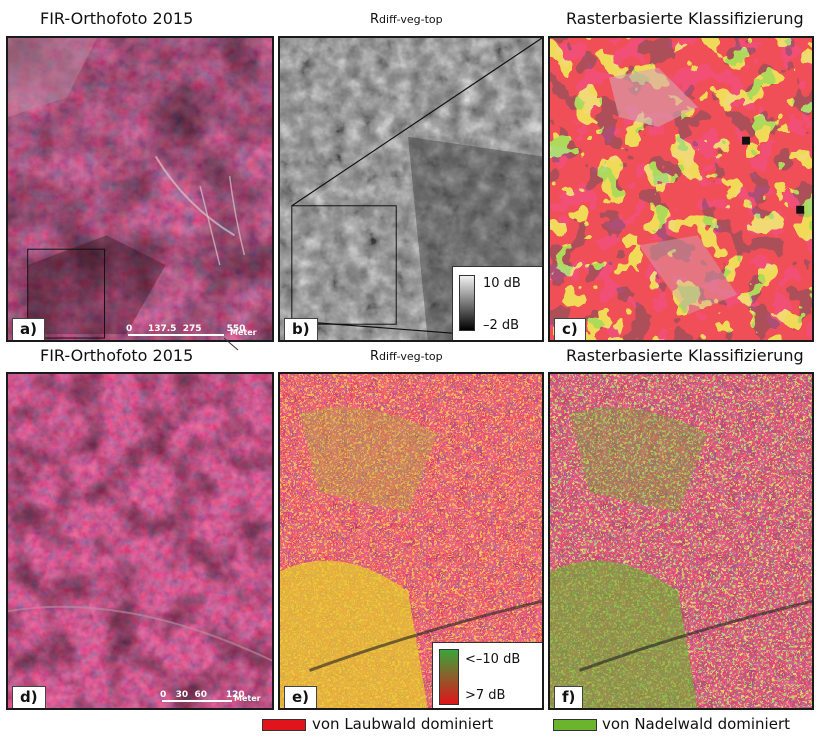  Describe the element at coordinates (375, 356) in the screenshot. I see `title-e-main: R` at that location.